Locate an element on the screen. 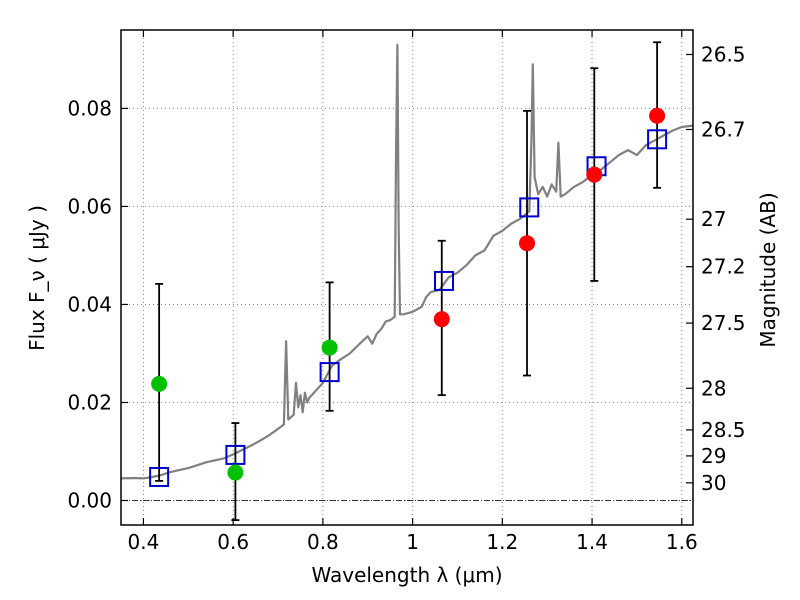 Image resolution: width=800 pixels, height=600 pixels. x-tick-label: 0.8 is located at coordinates (323, 542).